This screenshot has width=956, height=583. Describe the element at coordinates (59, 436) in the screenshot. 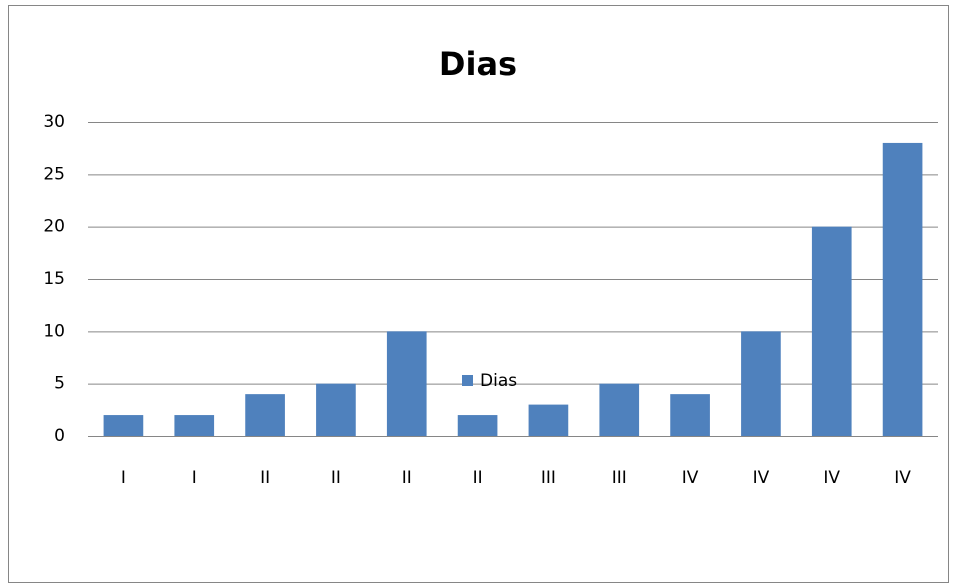

I see `y-tick-label: 0` at that location.